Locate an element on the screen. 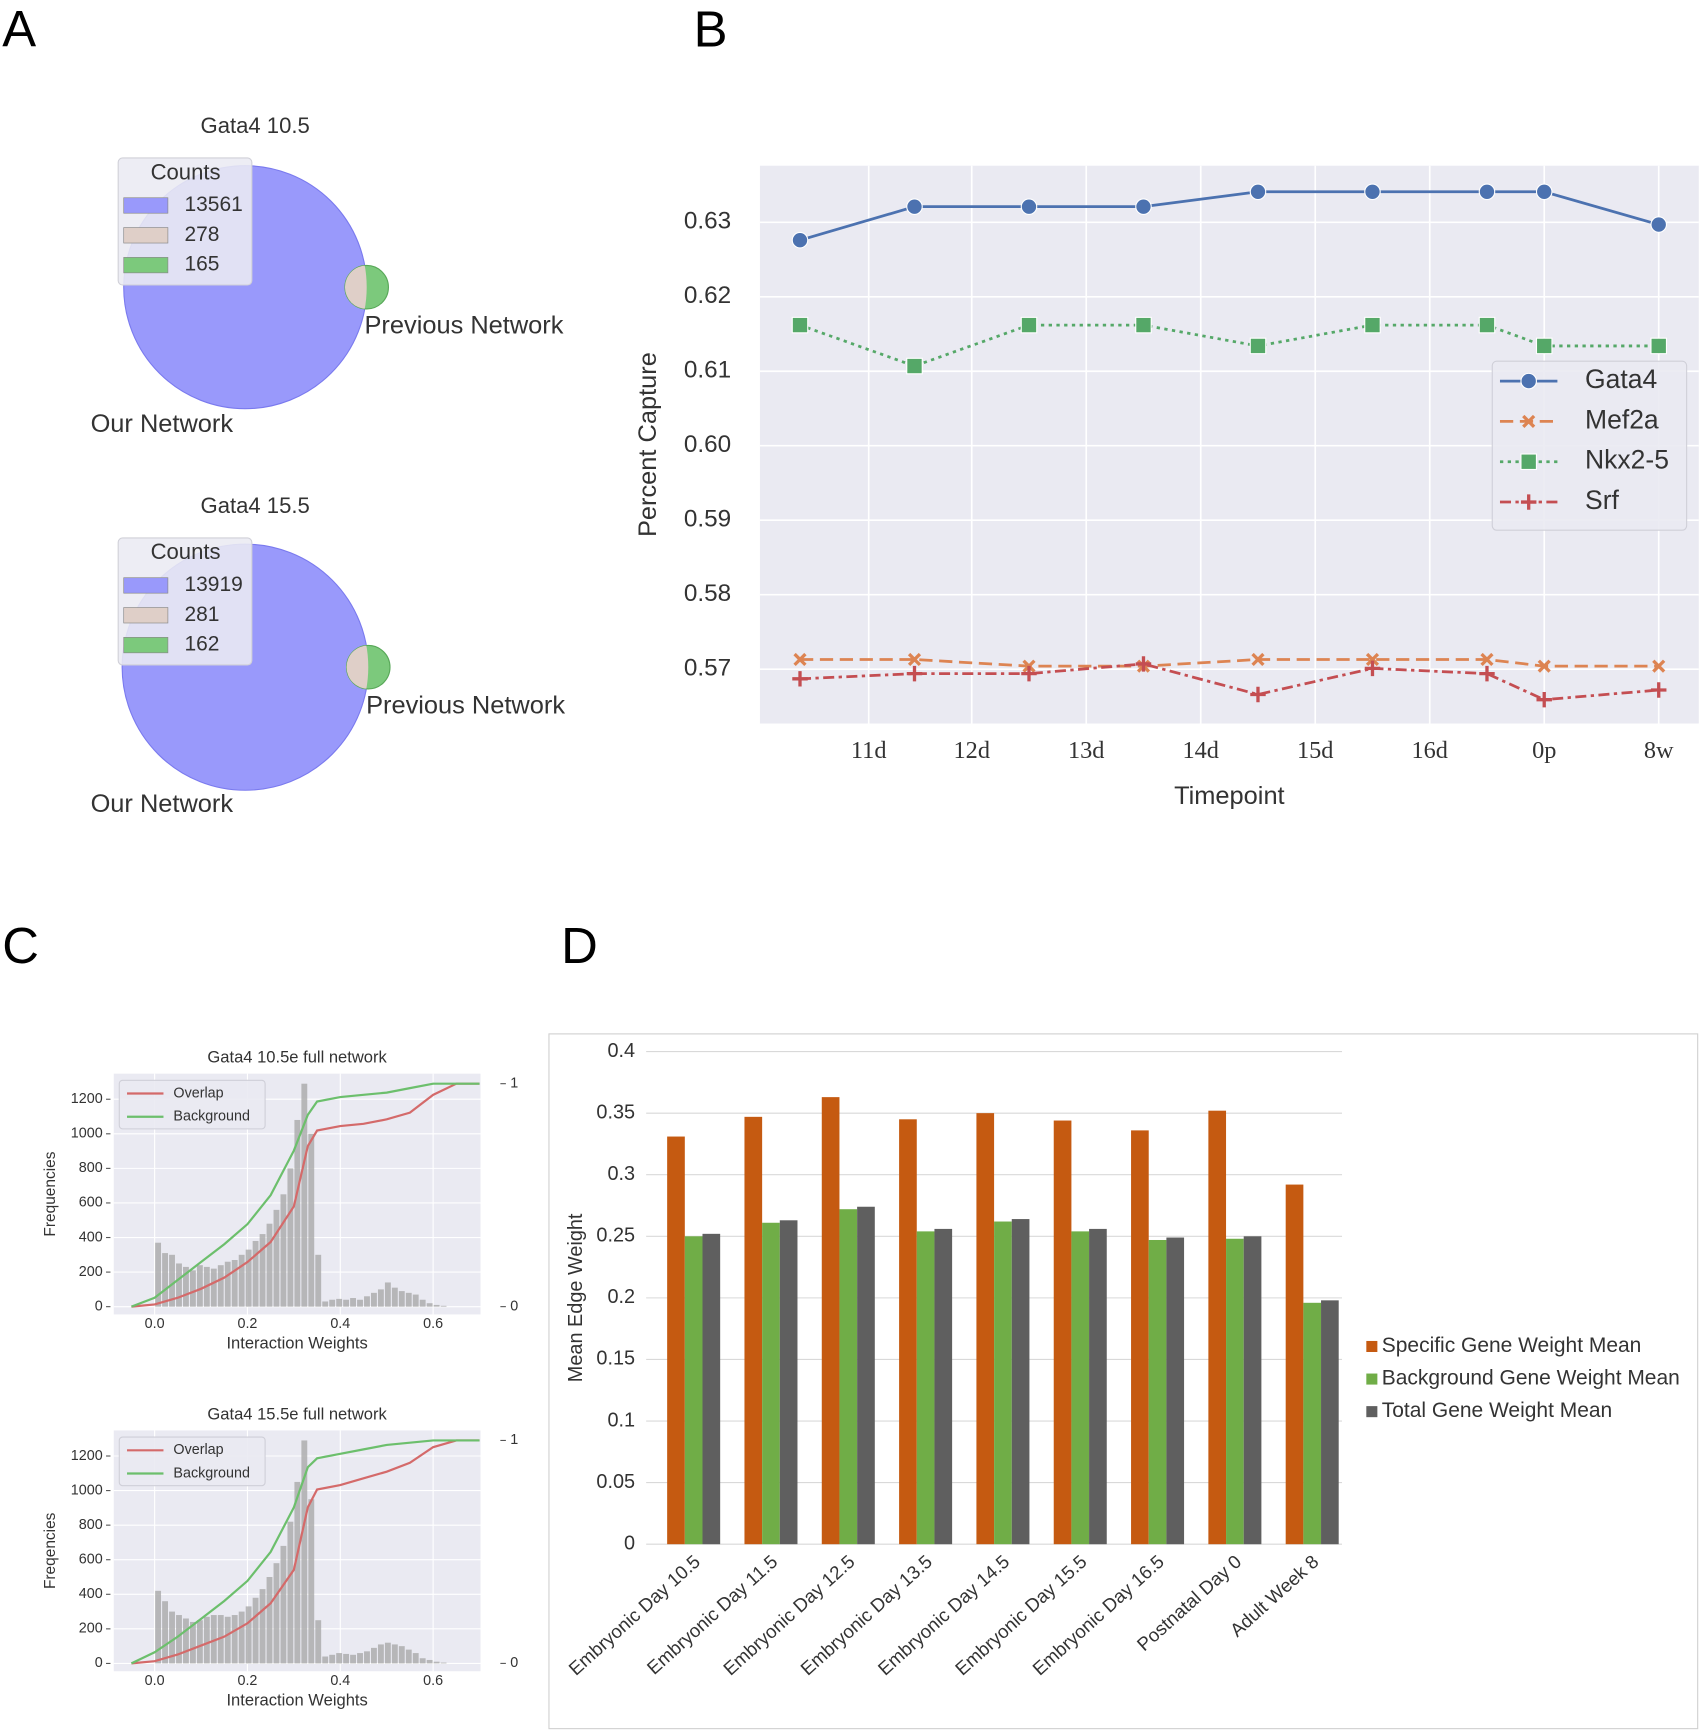 The width and height of the screenshot is (1701, 1732). legend-label: 278 is located at coordinates (201, 234).